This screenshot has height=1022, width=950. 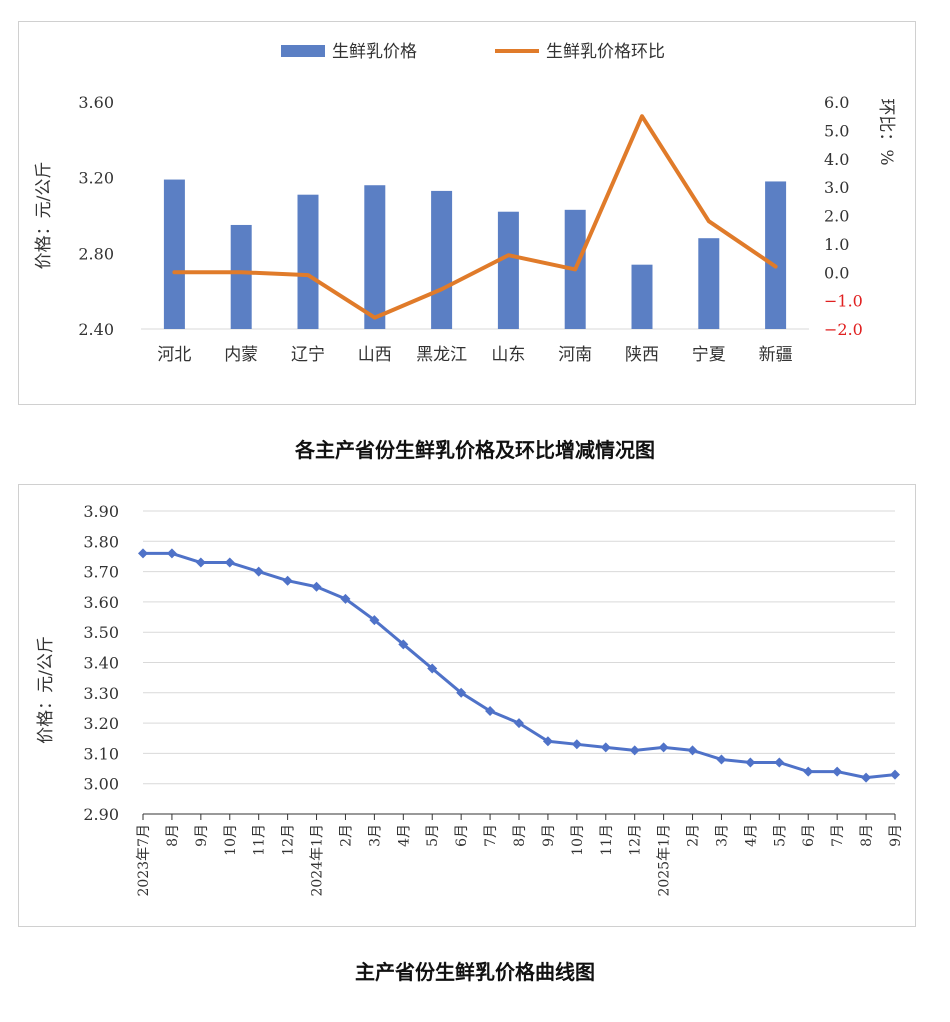 I want to click on y-tick-label: 3.30, so click(x=101, y=693).